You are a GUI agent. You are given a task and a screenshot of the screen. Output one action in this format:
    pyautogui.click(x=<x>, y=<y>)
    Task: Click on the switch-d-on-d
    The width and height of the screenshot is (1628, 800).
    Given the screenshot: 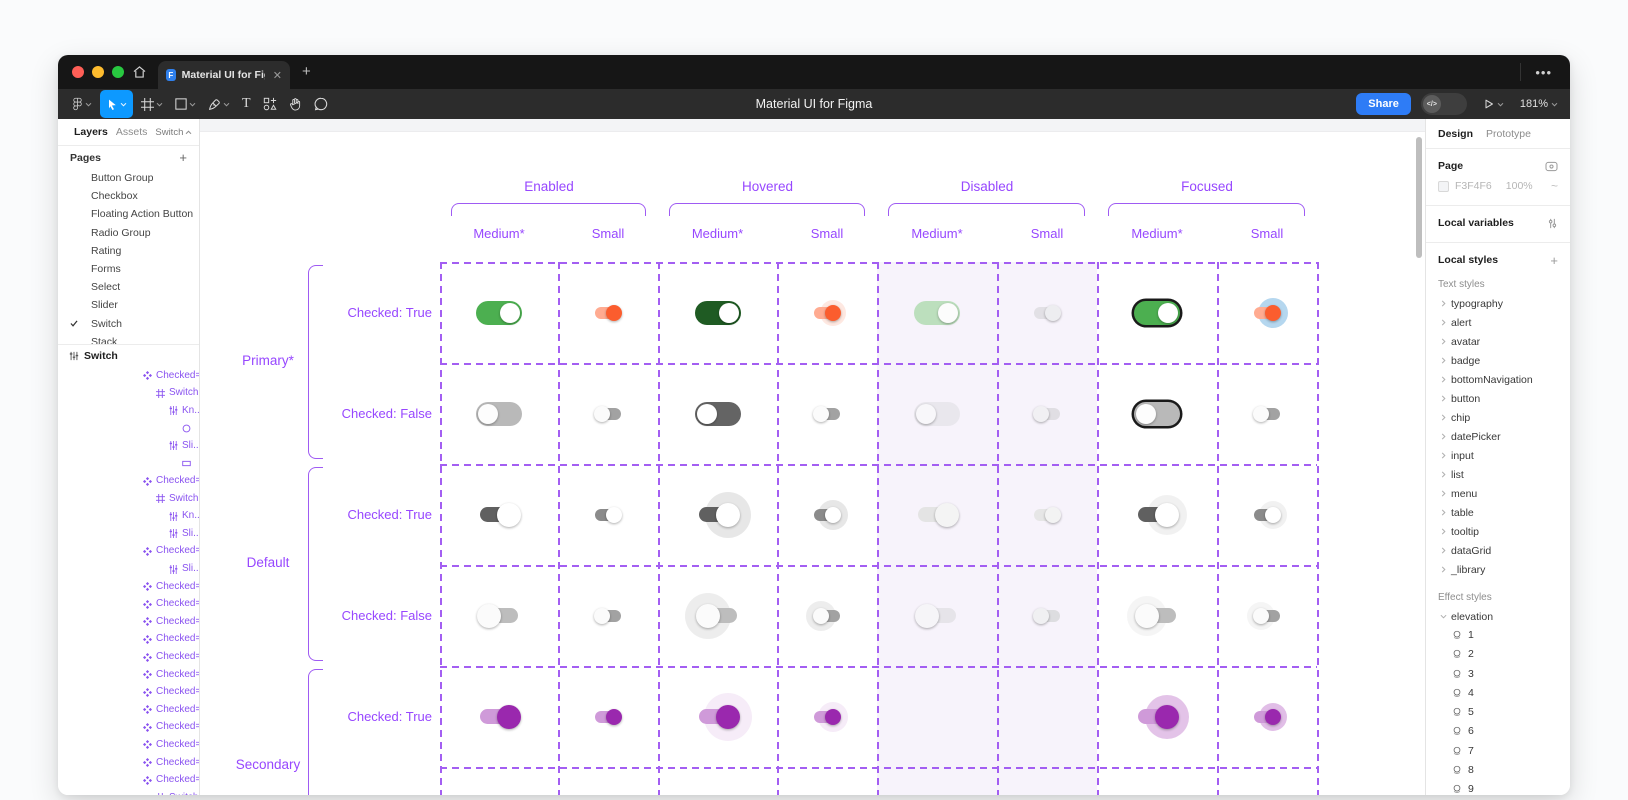 What is the action you would take?
    pyautogui.click(x=937, y=515)
    